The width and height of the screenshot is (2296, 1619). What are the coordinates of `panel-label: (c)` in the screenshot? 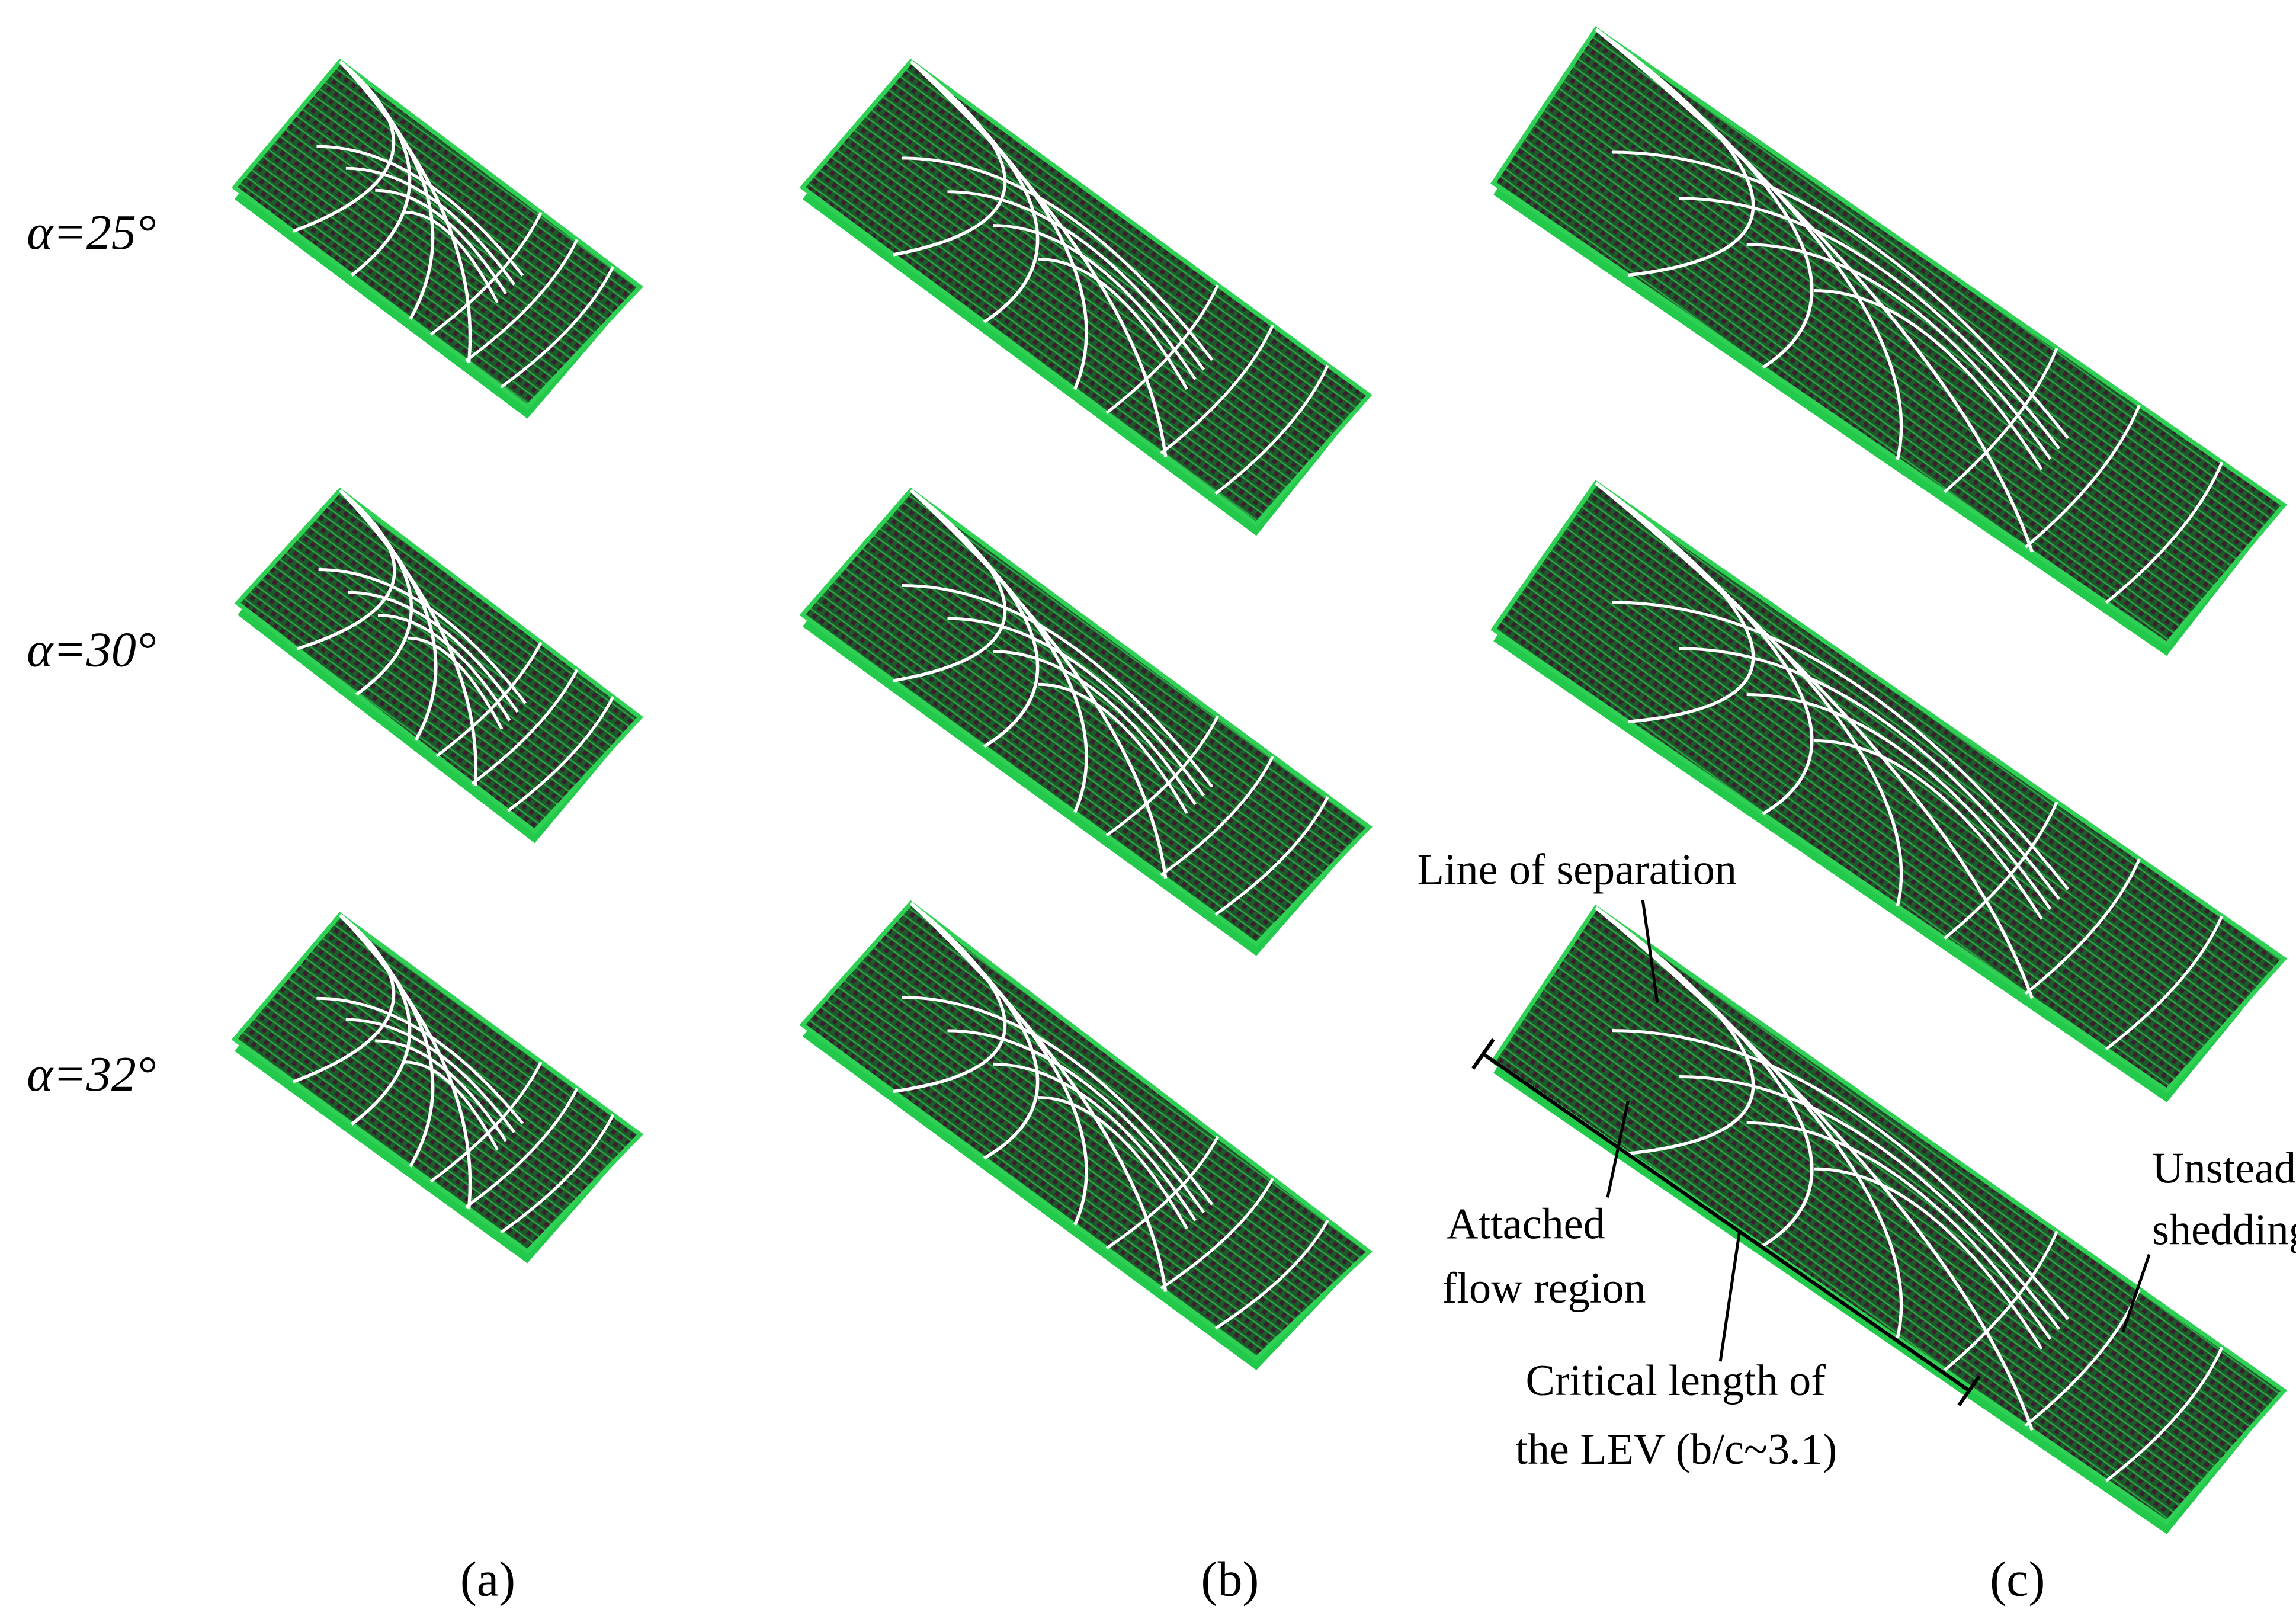 It's located at (2017, 1579).